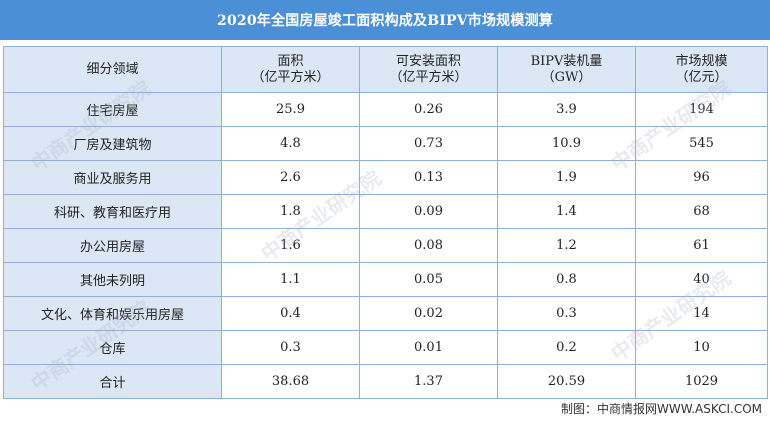  Describe the element at coordinates (428, 143) in the screenshot. I see `installable-area-cell: 0.73` at that location.